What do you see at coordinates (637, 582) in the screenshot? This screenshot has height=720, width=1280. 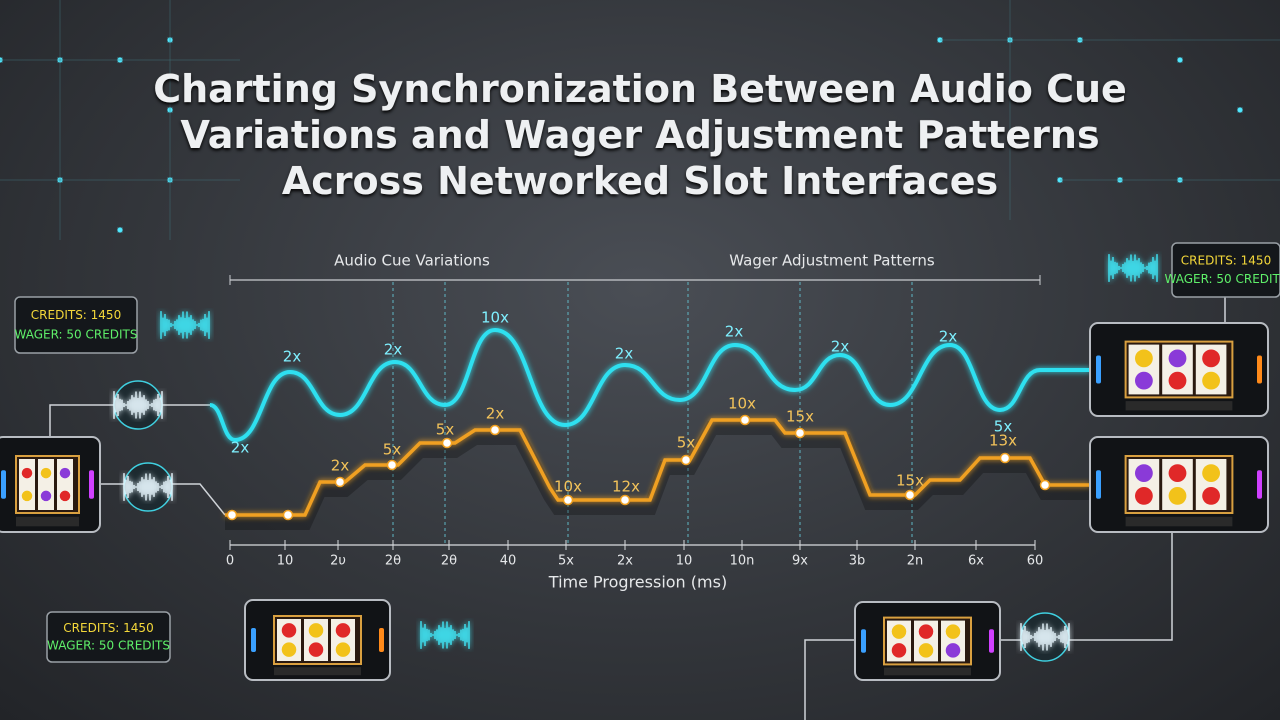 I see `x-axis-label: Time Progression (ms)` at bounding box center [637, 582].